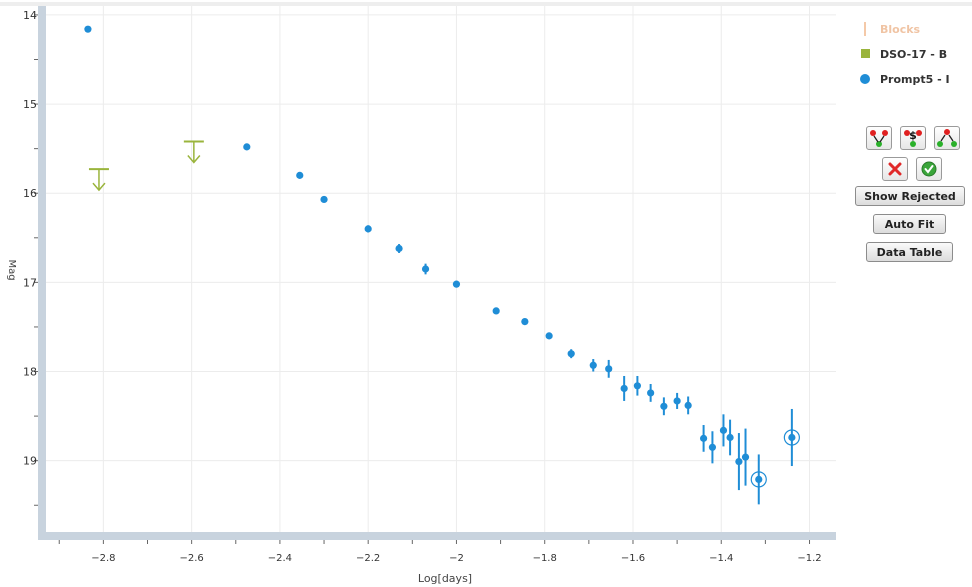 The width and height of the screenshot is (972, 587). Describe the element at coordinates (30, 193) in the screenshot. I see `y-tick-label: 16` at that location.